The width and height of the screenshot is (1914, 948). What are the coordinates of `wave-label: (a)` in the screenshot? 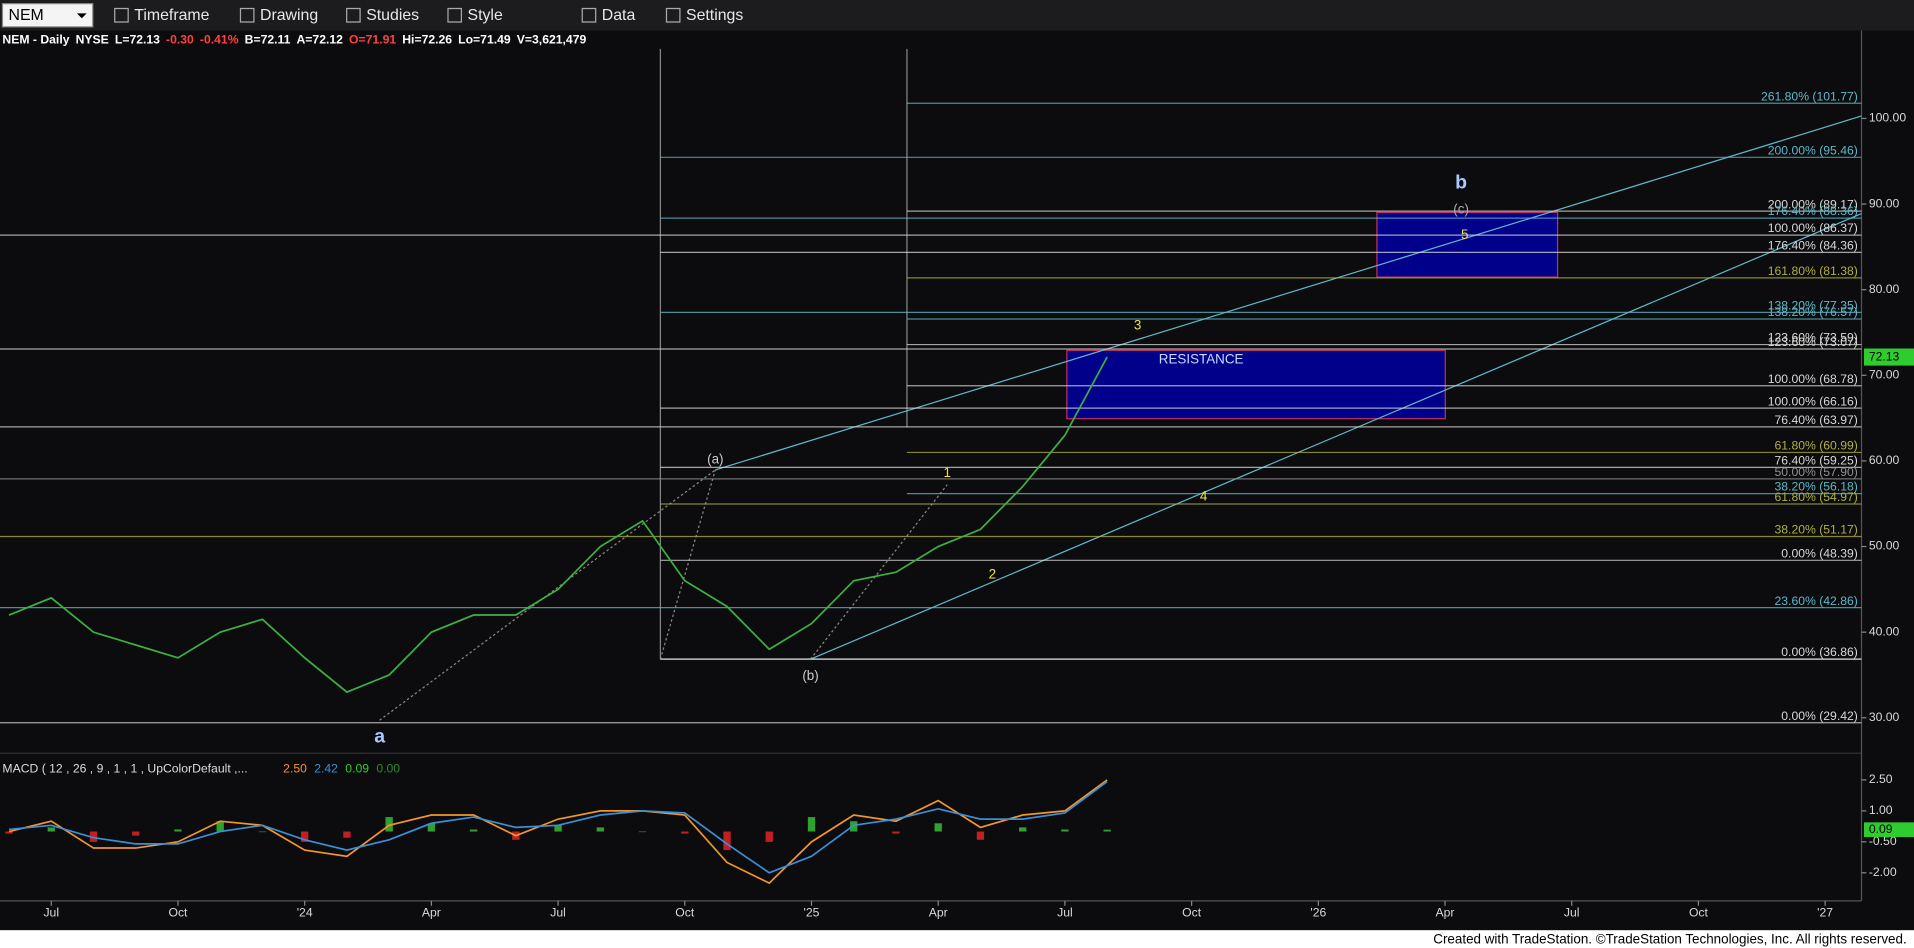 It's located at (715, 459).